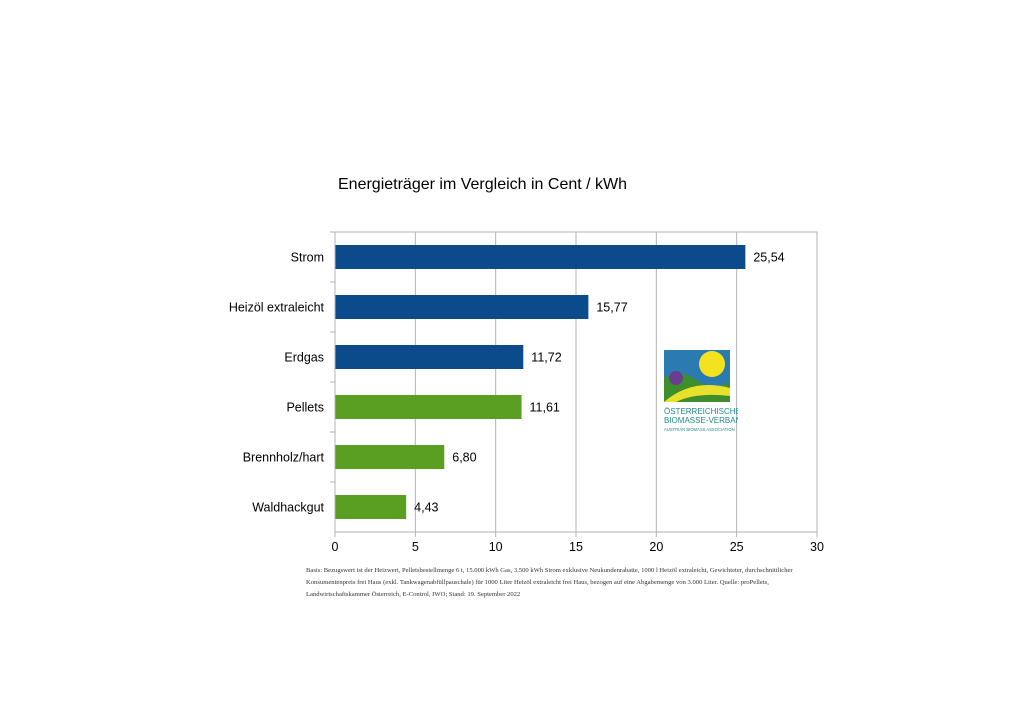  I want to click on category-label: Pellets, so click(305, 408).